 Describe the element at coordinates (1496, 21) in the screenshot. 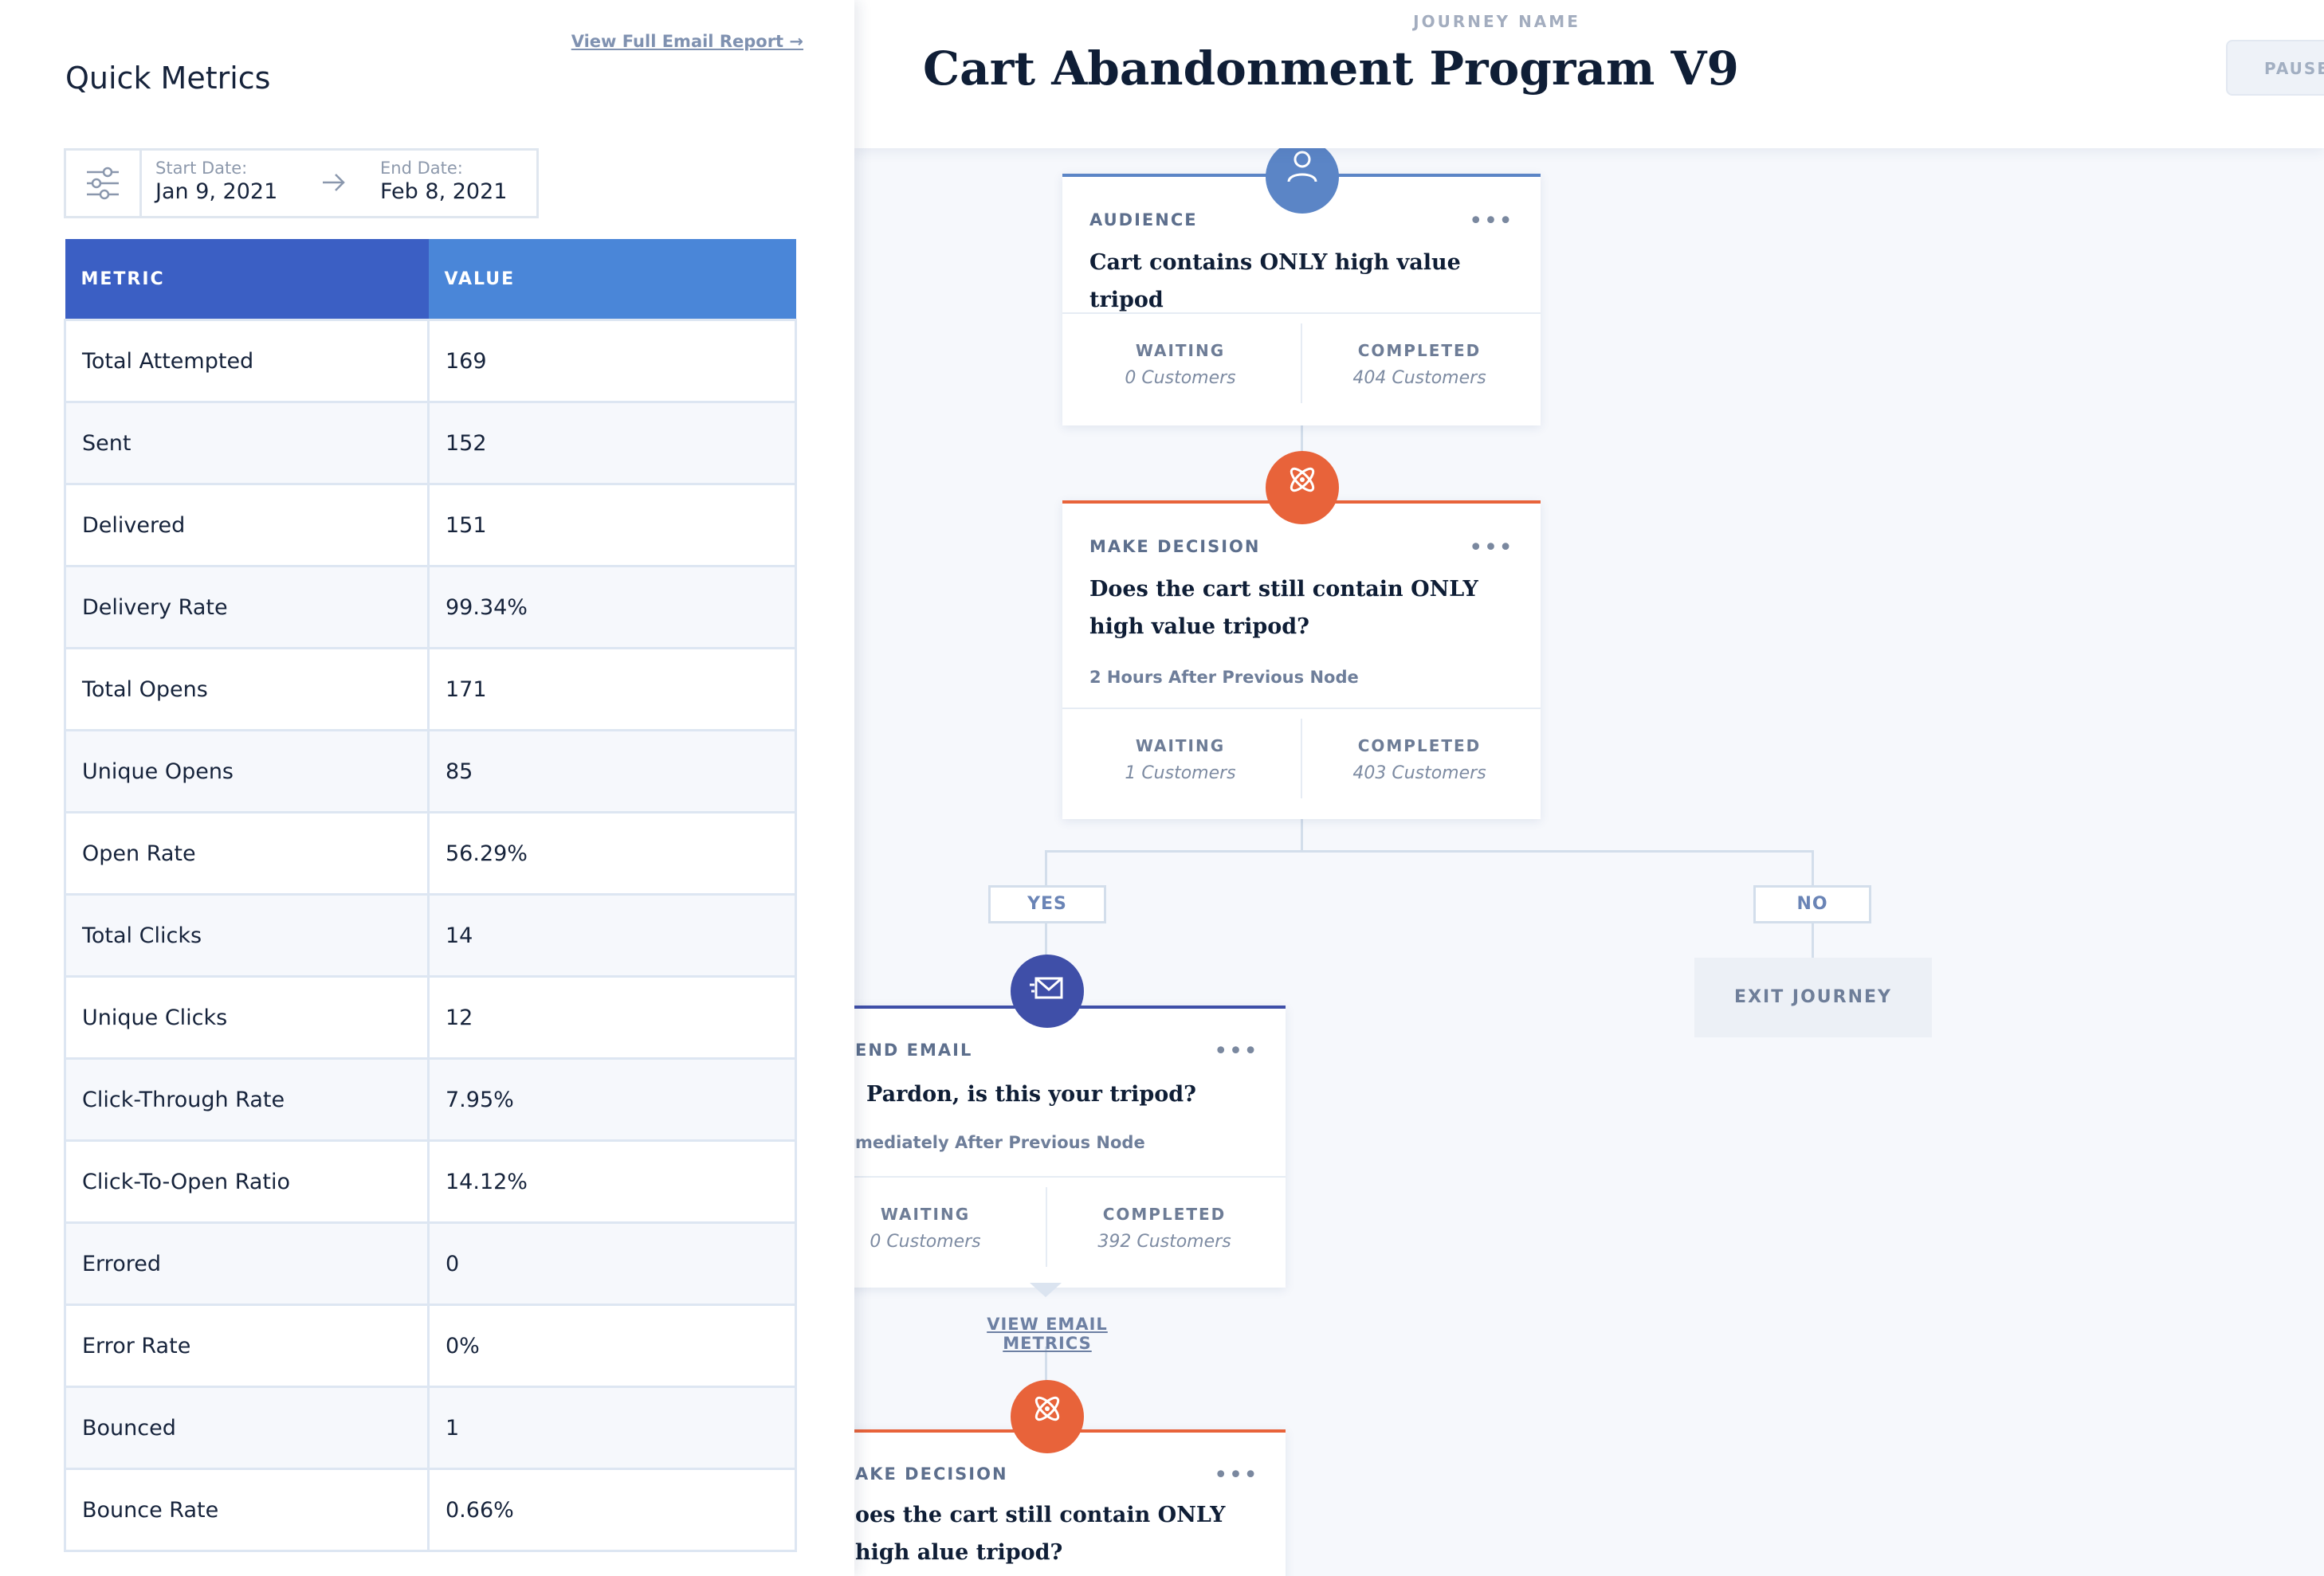

I see `journey-name-label: JOURNEY NAME` at that location.